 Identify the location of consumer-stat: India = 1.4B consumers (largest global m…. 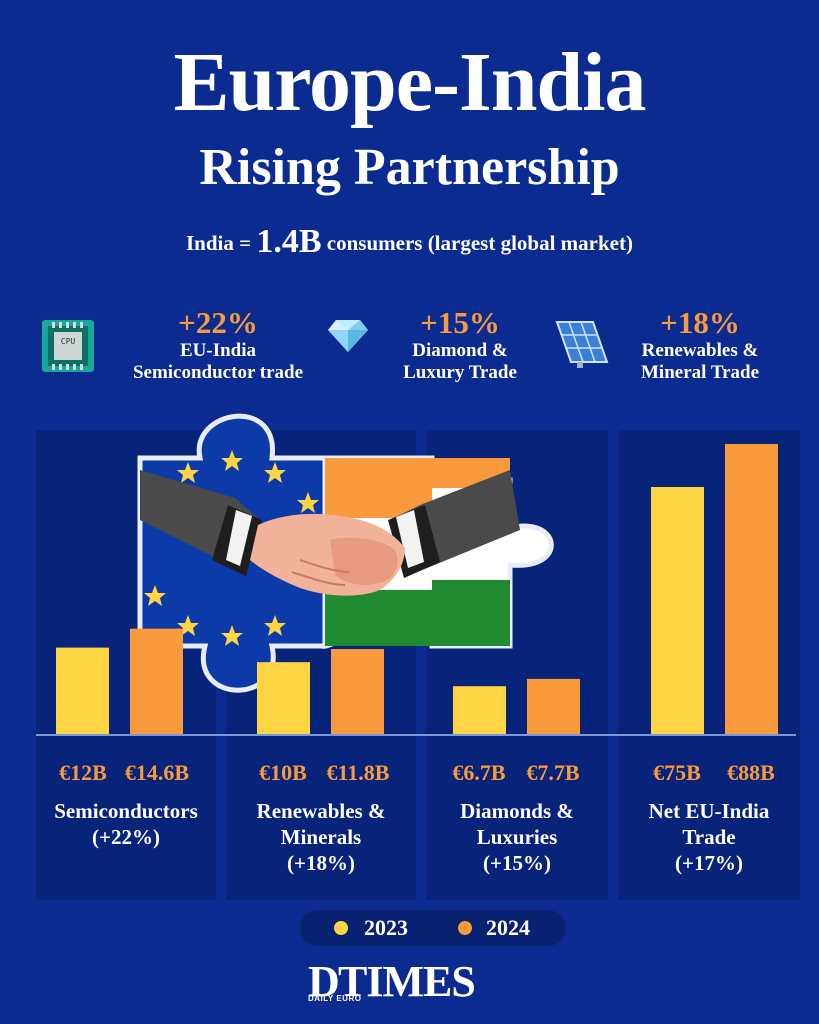
(409, 242).